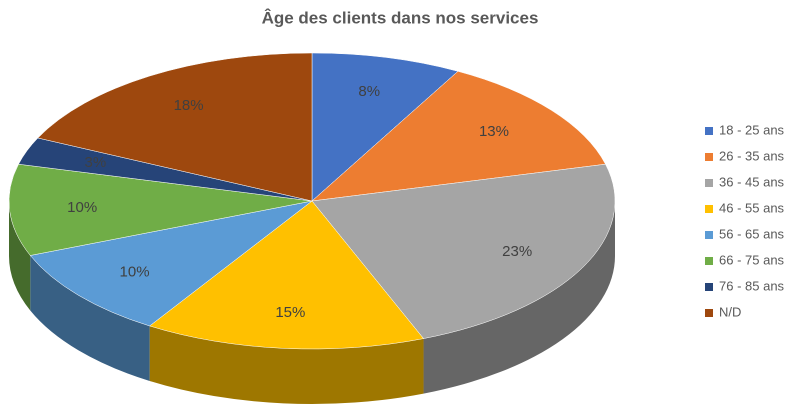  Describe the element at coordinates (752, 181) in the screenshot. I see `legend-label: 36 - 45 ans` at that location.